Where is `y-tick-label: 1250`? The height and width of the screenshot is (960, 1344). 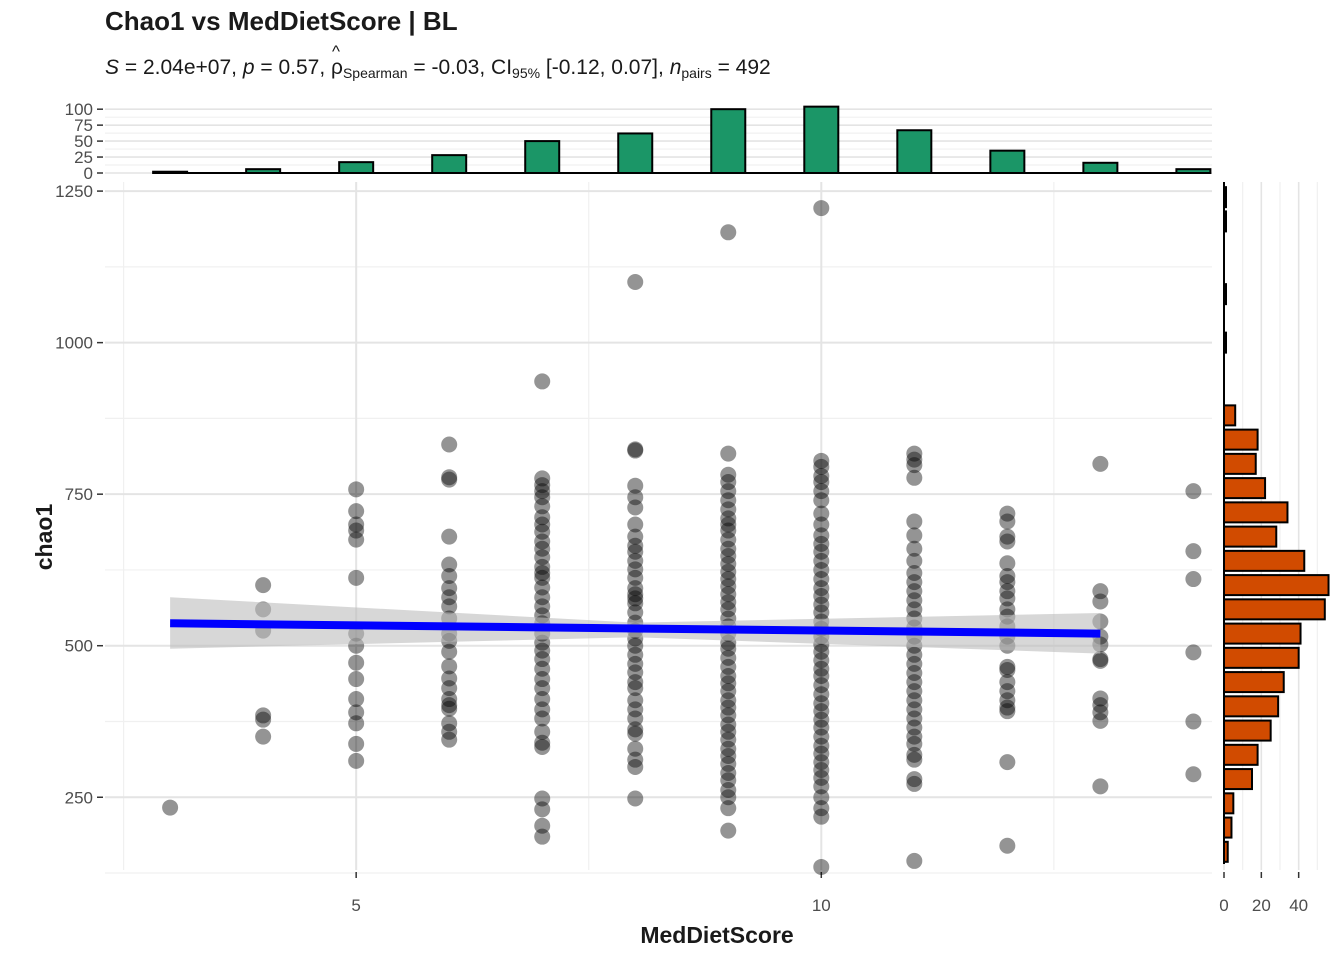
y-tick-label: 1250 is located at coordinates (74, 191).